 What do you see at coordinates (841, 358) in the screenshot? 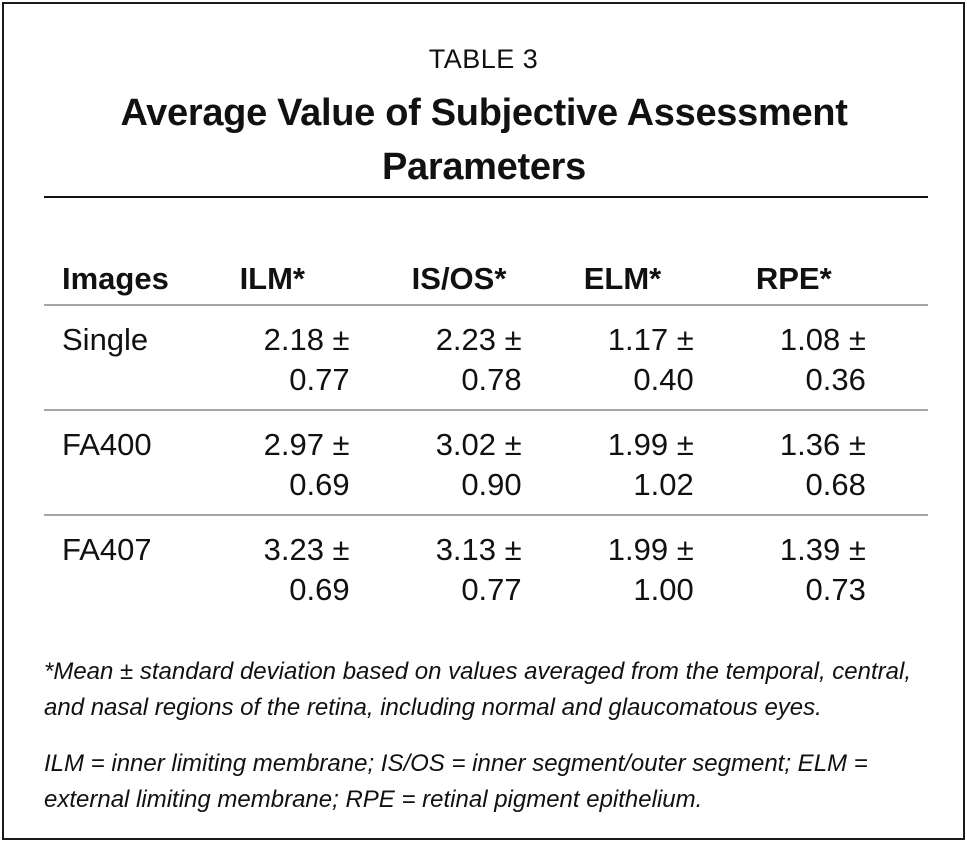
I see `table-cell: 1.08 ±0.36` at bounding box center [841, 358].